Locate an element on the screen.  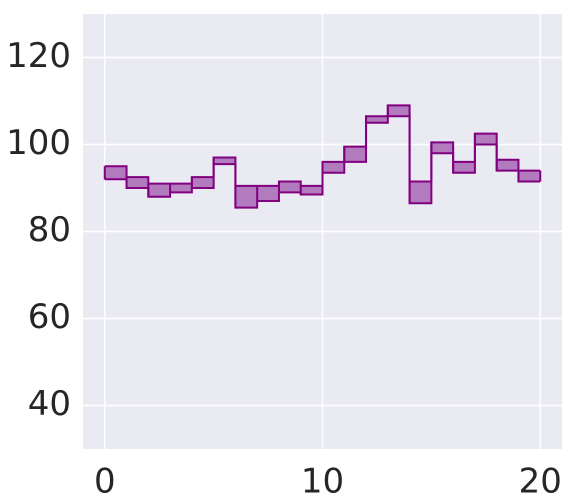
y-tick-label: 120 is located at coordinates (38, 56).